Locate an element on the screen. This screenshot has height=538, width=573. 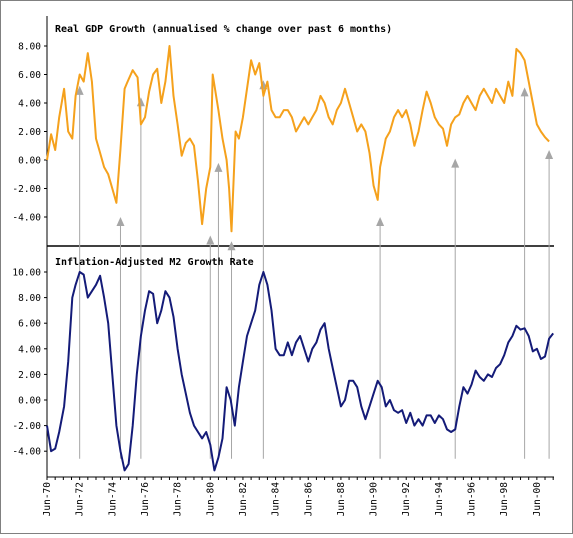
gdp-y-tick-label: 6.00 is located at coordinates (29, 75).